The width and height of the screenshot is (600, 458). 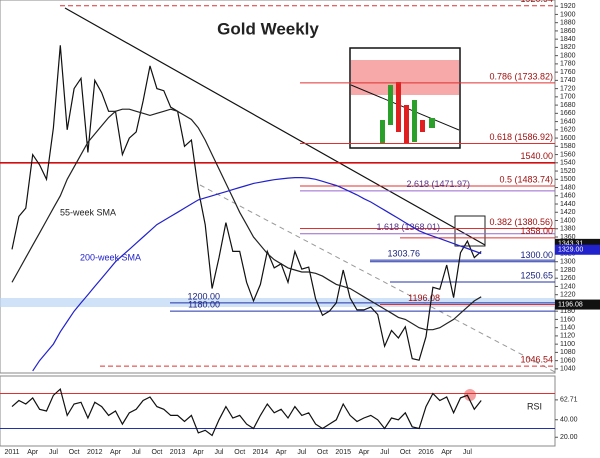 I want to click on y-tick-label: 1600, so click(x=568, y=138).